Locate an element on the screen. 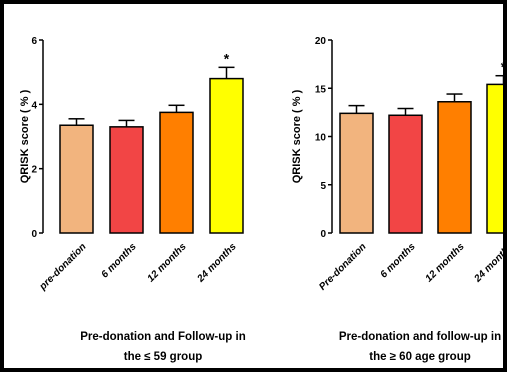 This screenshot has width=507, height=372. chart-caption-line1: Pre-donation and follow-up in is located at coordinates (420, 337).